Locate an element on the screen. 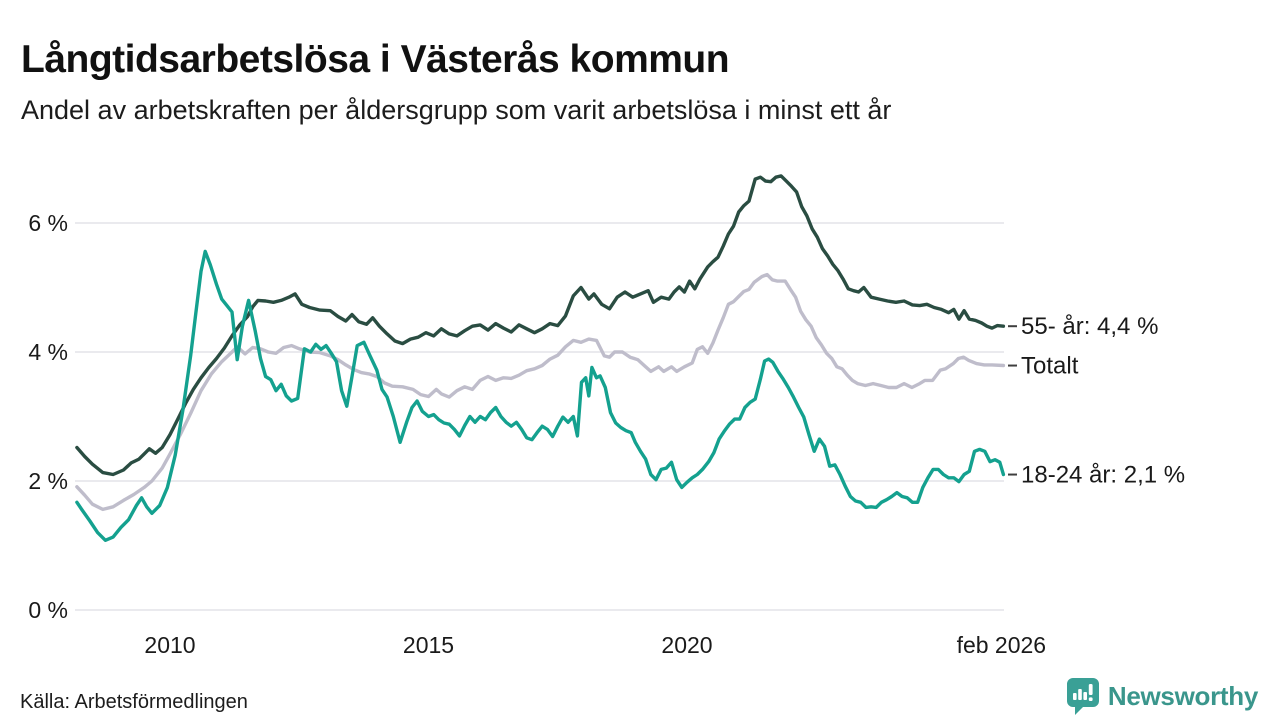 This screenshot has width=1280, height=720. x-tick-label: feb 2026 is located at coordinates (1002, 645).